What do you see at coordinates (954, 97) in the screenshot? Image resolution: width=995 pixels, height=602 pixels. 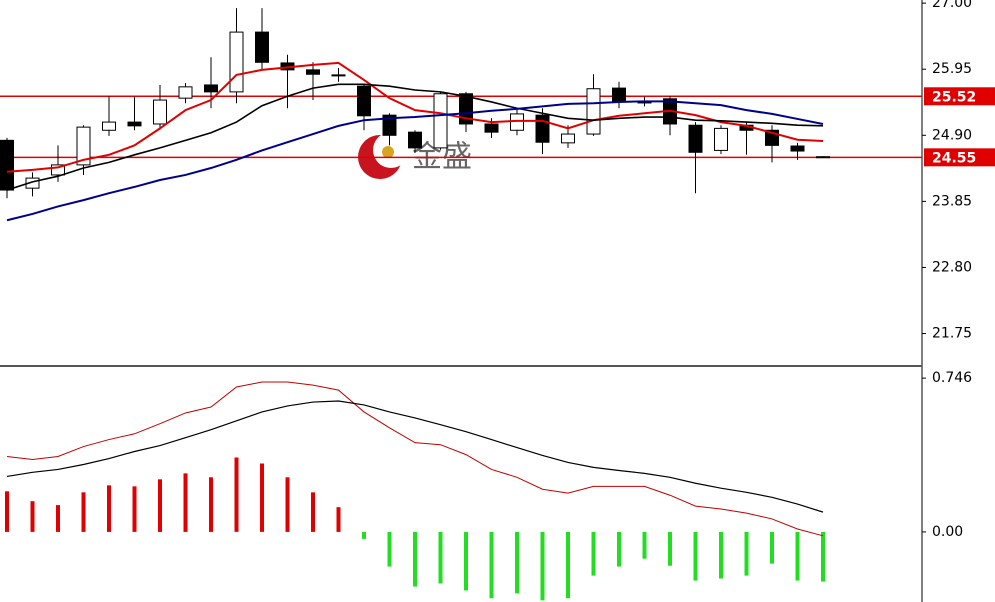 I see `price-label: 25.52` at bounding box center [954, 97].